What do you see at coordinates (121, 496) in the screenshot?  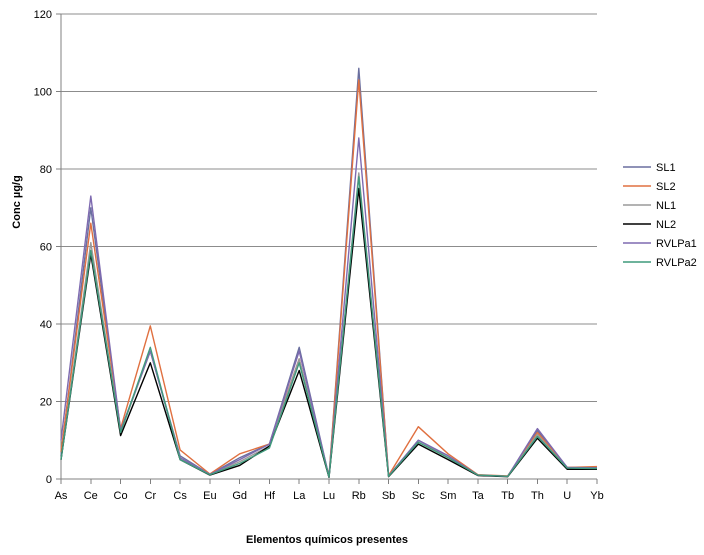 I see `x-tick-label: Co` at bounding box center [121, 496].